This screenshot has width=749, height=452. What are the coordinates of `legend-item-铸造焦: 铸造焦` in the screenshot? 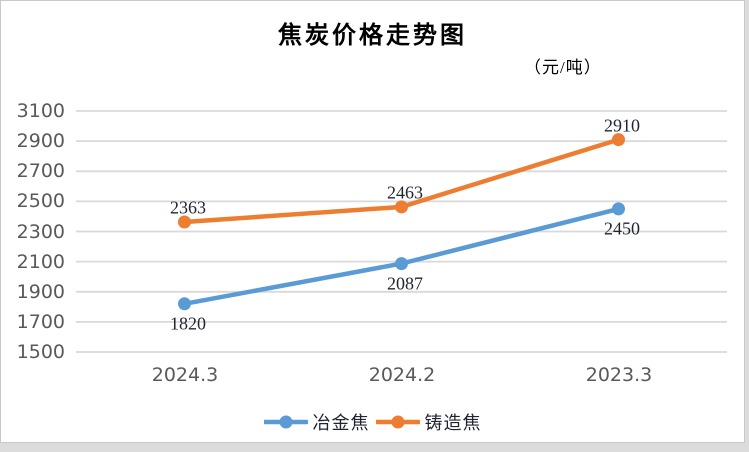 It's located at (428, 422).